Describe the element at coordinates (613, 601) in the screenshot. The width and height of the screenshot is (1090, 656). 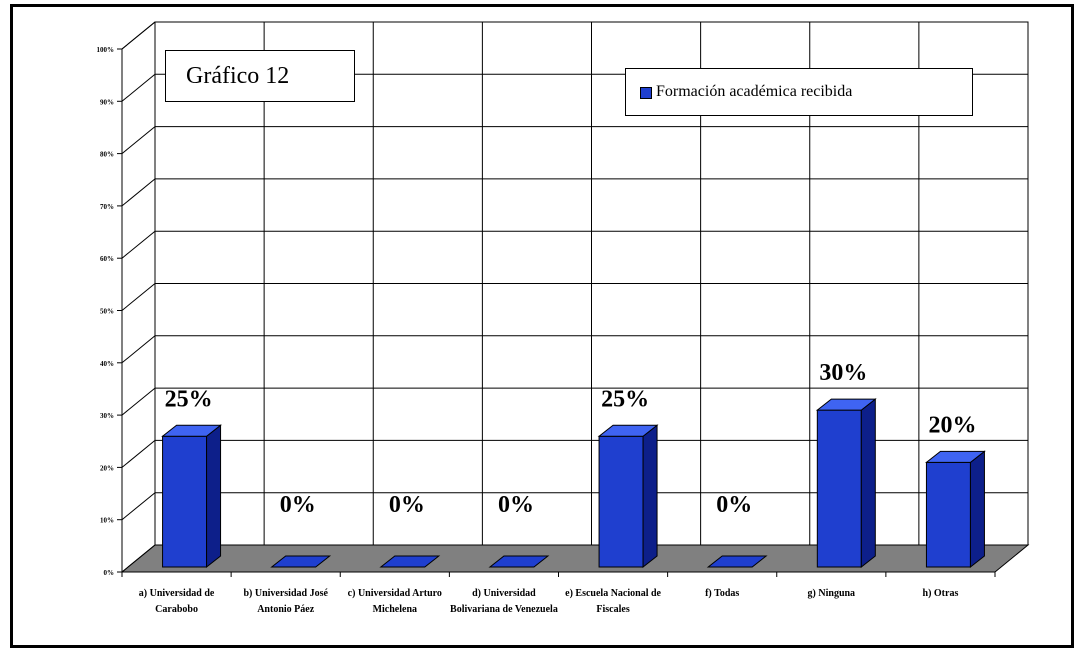
I see `category-label: e) Escuela Nacional de Fiscales` at that location.